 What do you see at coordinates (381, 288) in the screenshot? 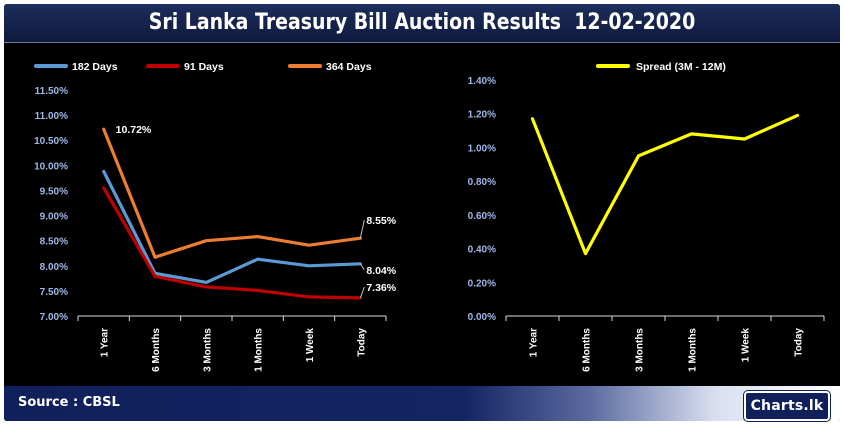
I see `data-label: 7.36%` at bounding box center [381, 288].